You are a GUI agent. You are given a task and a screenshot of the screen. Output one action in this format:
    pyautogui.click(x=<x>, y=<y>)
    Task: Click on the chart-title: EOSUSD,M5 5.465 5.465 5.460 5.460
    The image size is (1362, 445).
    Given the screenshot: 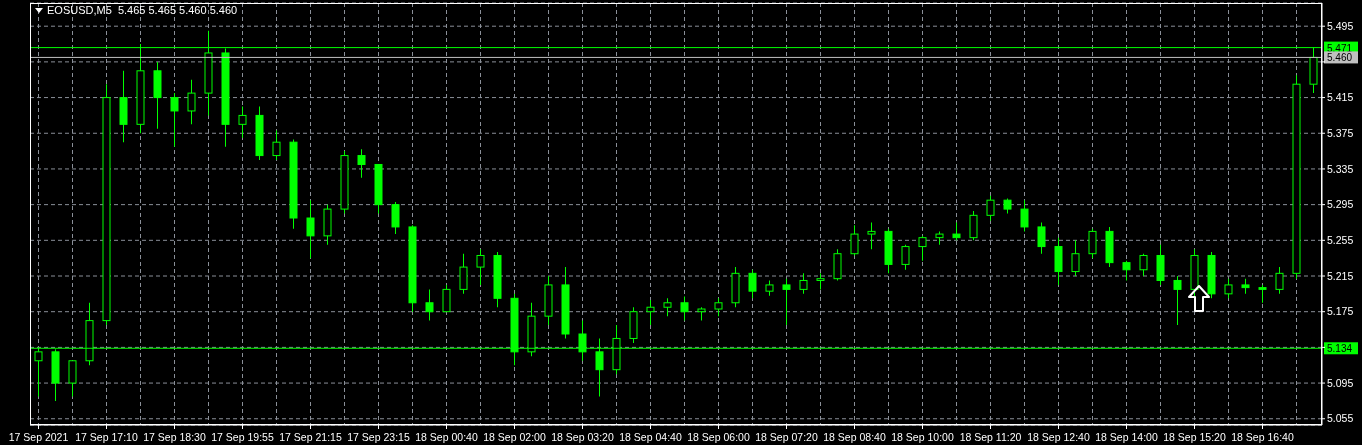 What is the action you would take?
    pyautogui.click(x=142, y=10)
    